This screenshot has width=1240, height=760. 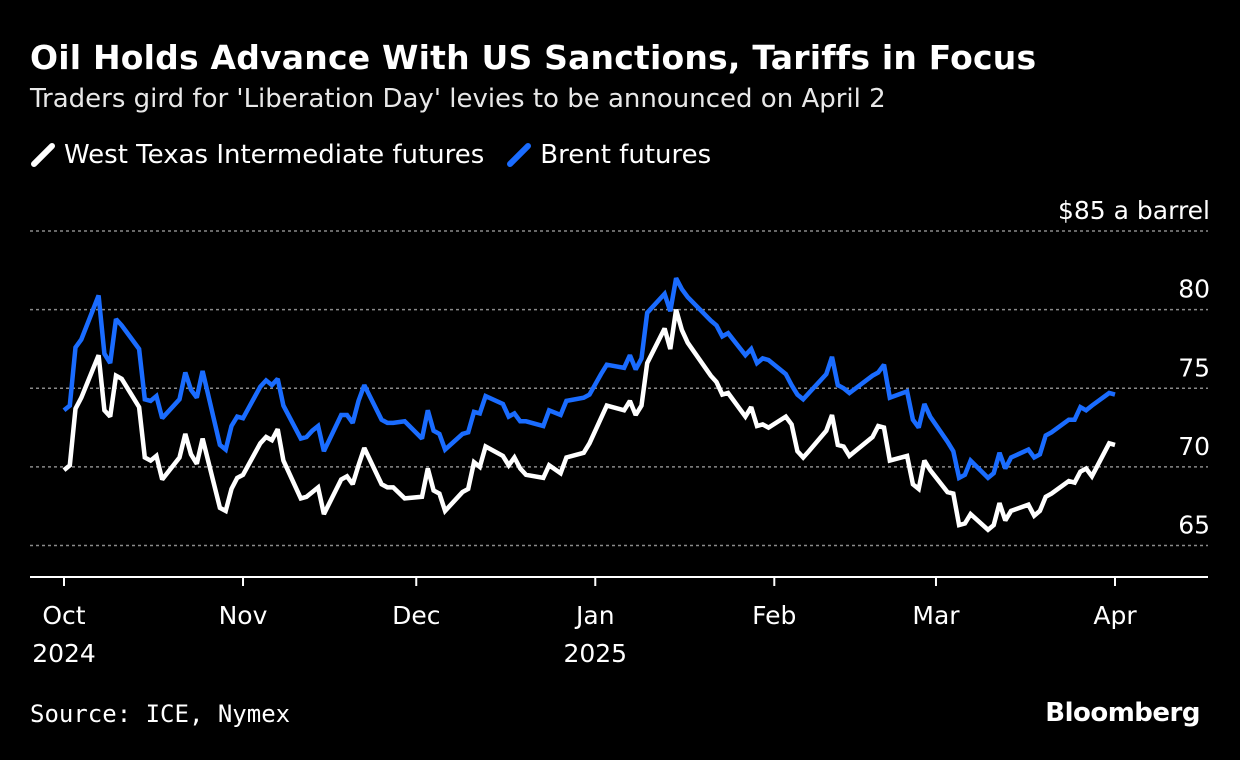 What do you see at coordinates (1115, 615) in the screenshot?
I see `x-tick-label-apr: Apr` at bounding box center [1115, 615].